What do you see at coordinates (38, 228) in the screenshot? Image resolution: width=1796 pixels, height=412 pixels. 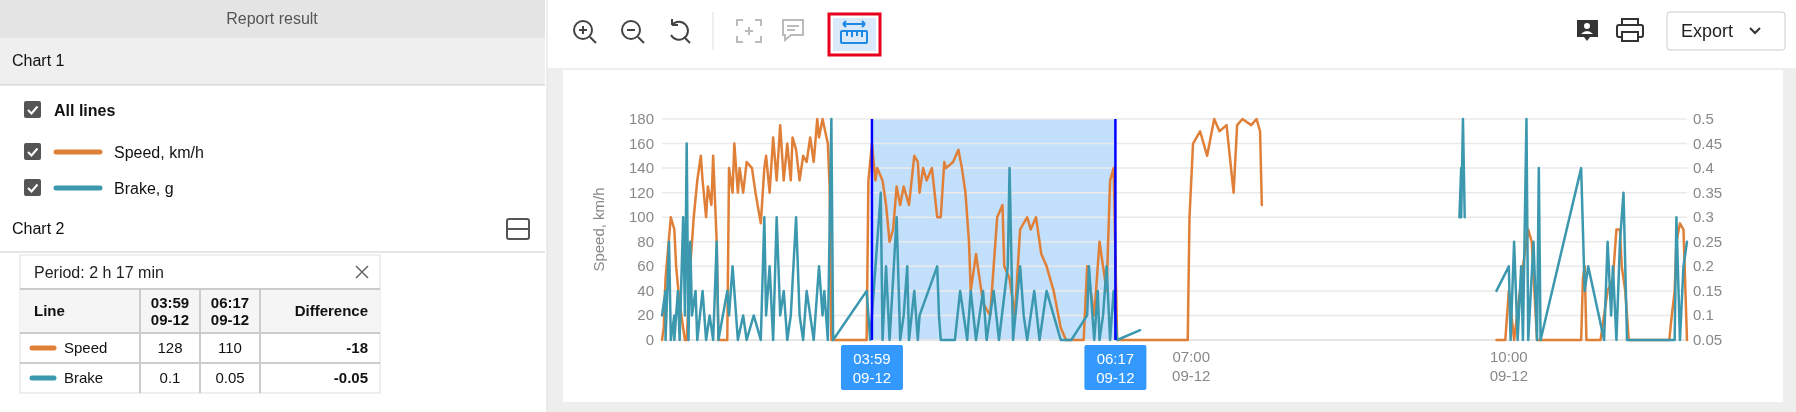 I see `caption: Chart 2` at bounding box center [38, 228].